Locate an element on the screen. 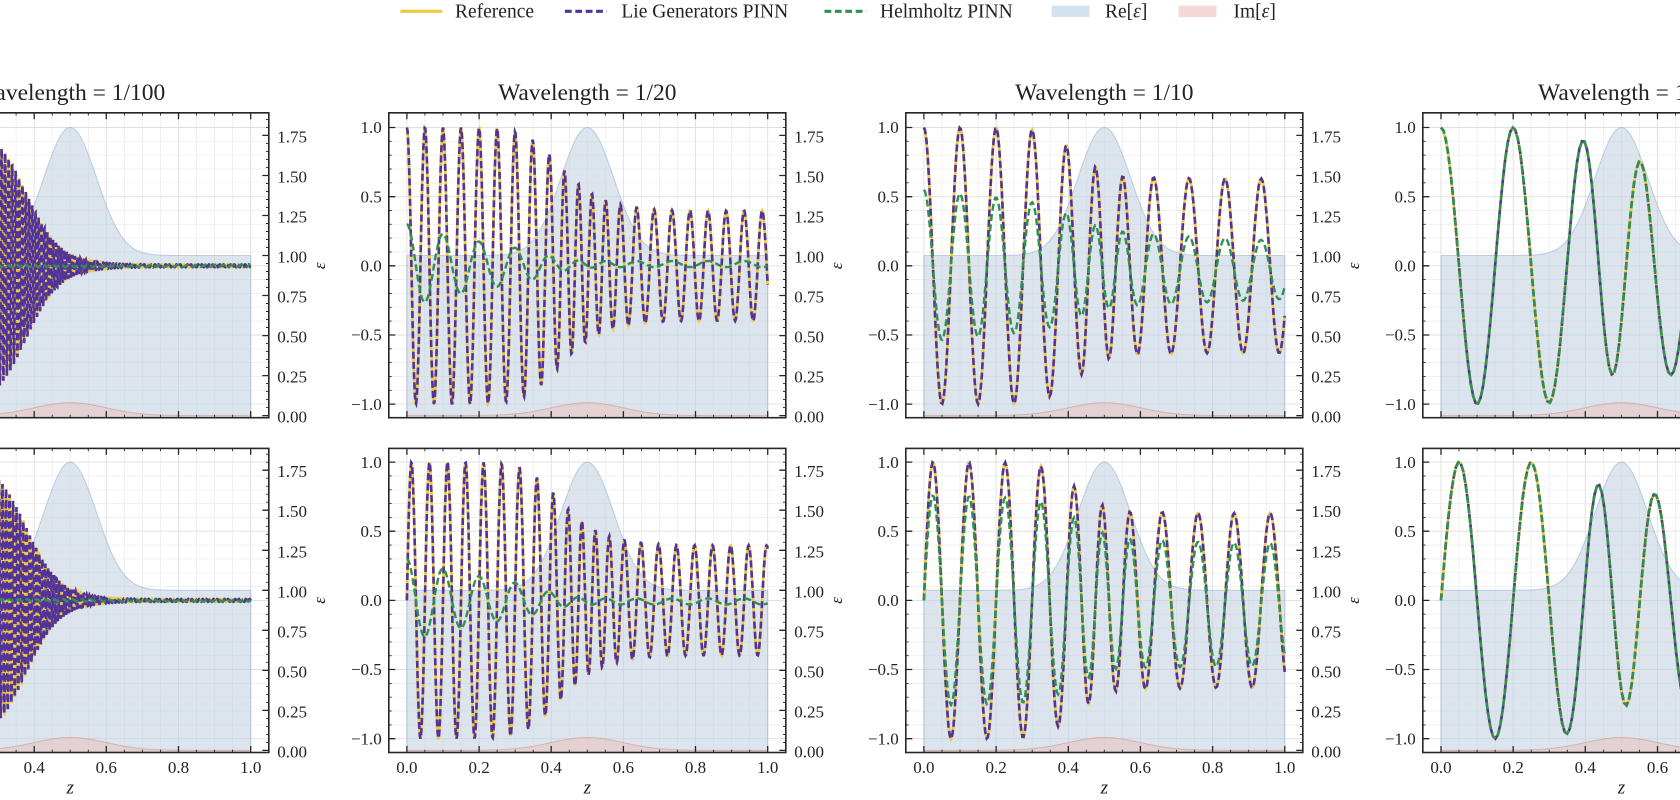  svg-text: Wavelength = 1/5 is located at coordinates (1609, 93).